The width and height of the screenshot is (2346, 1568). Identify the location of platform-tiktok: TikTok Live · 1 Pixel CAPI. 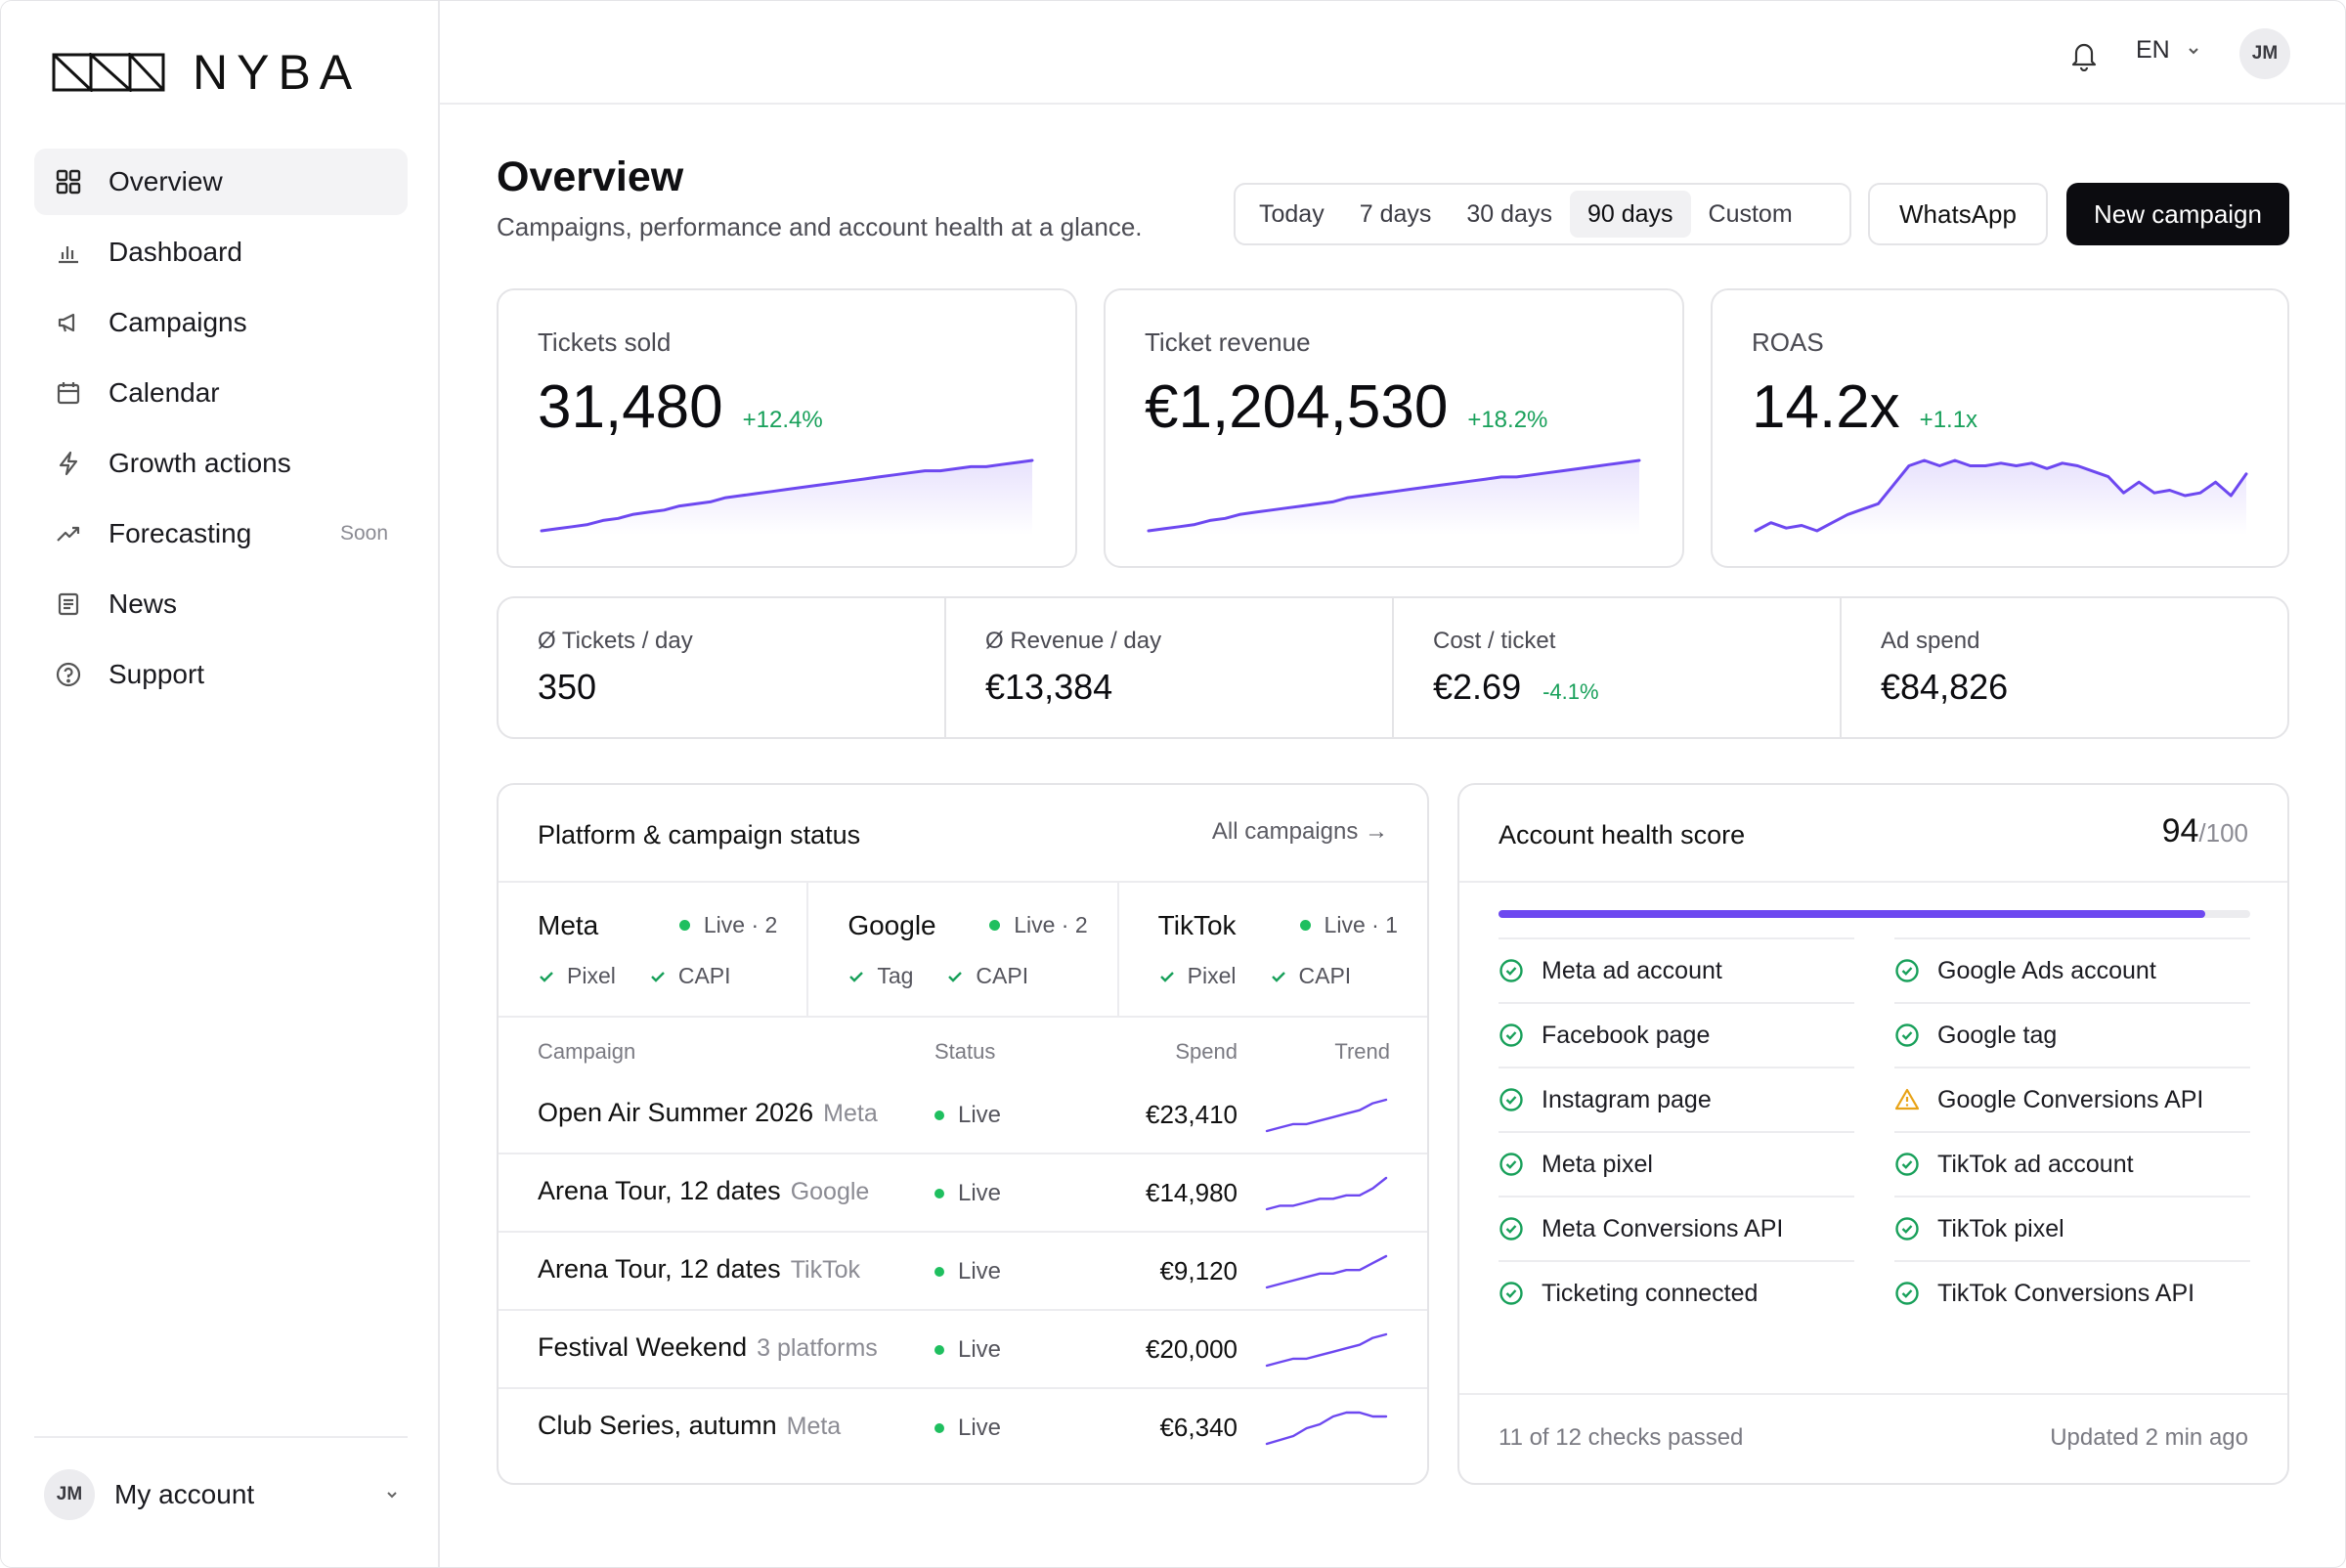
(1273, 949).